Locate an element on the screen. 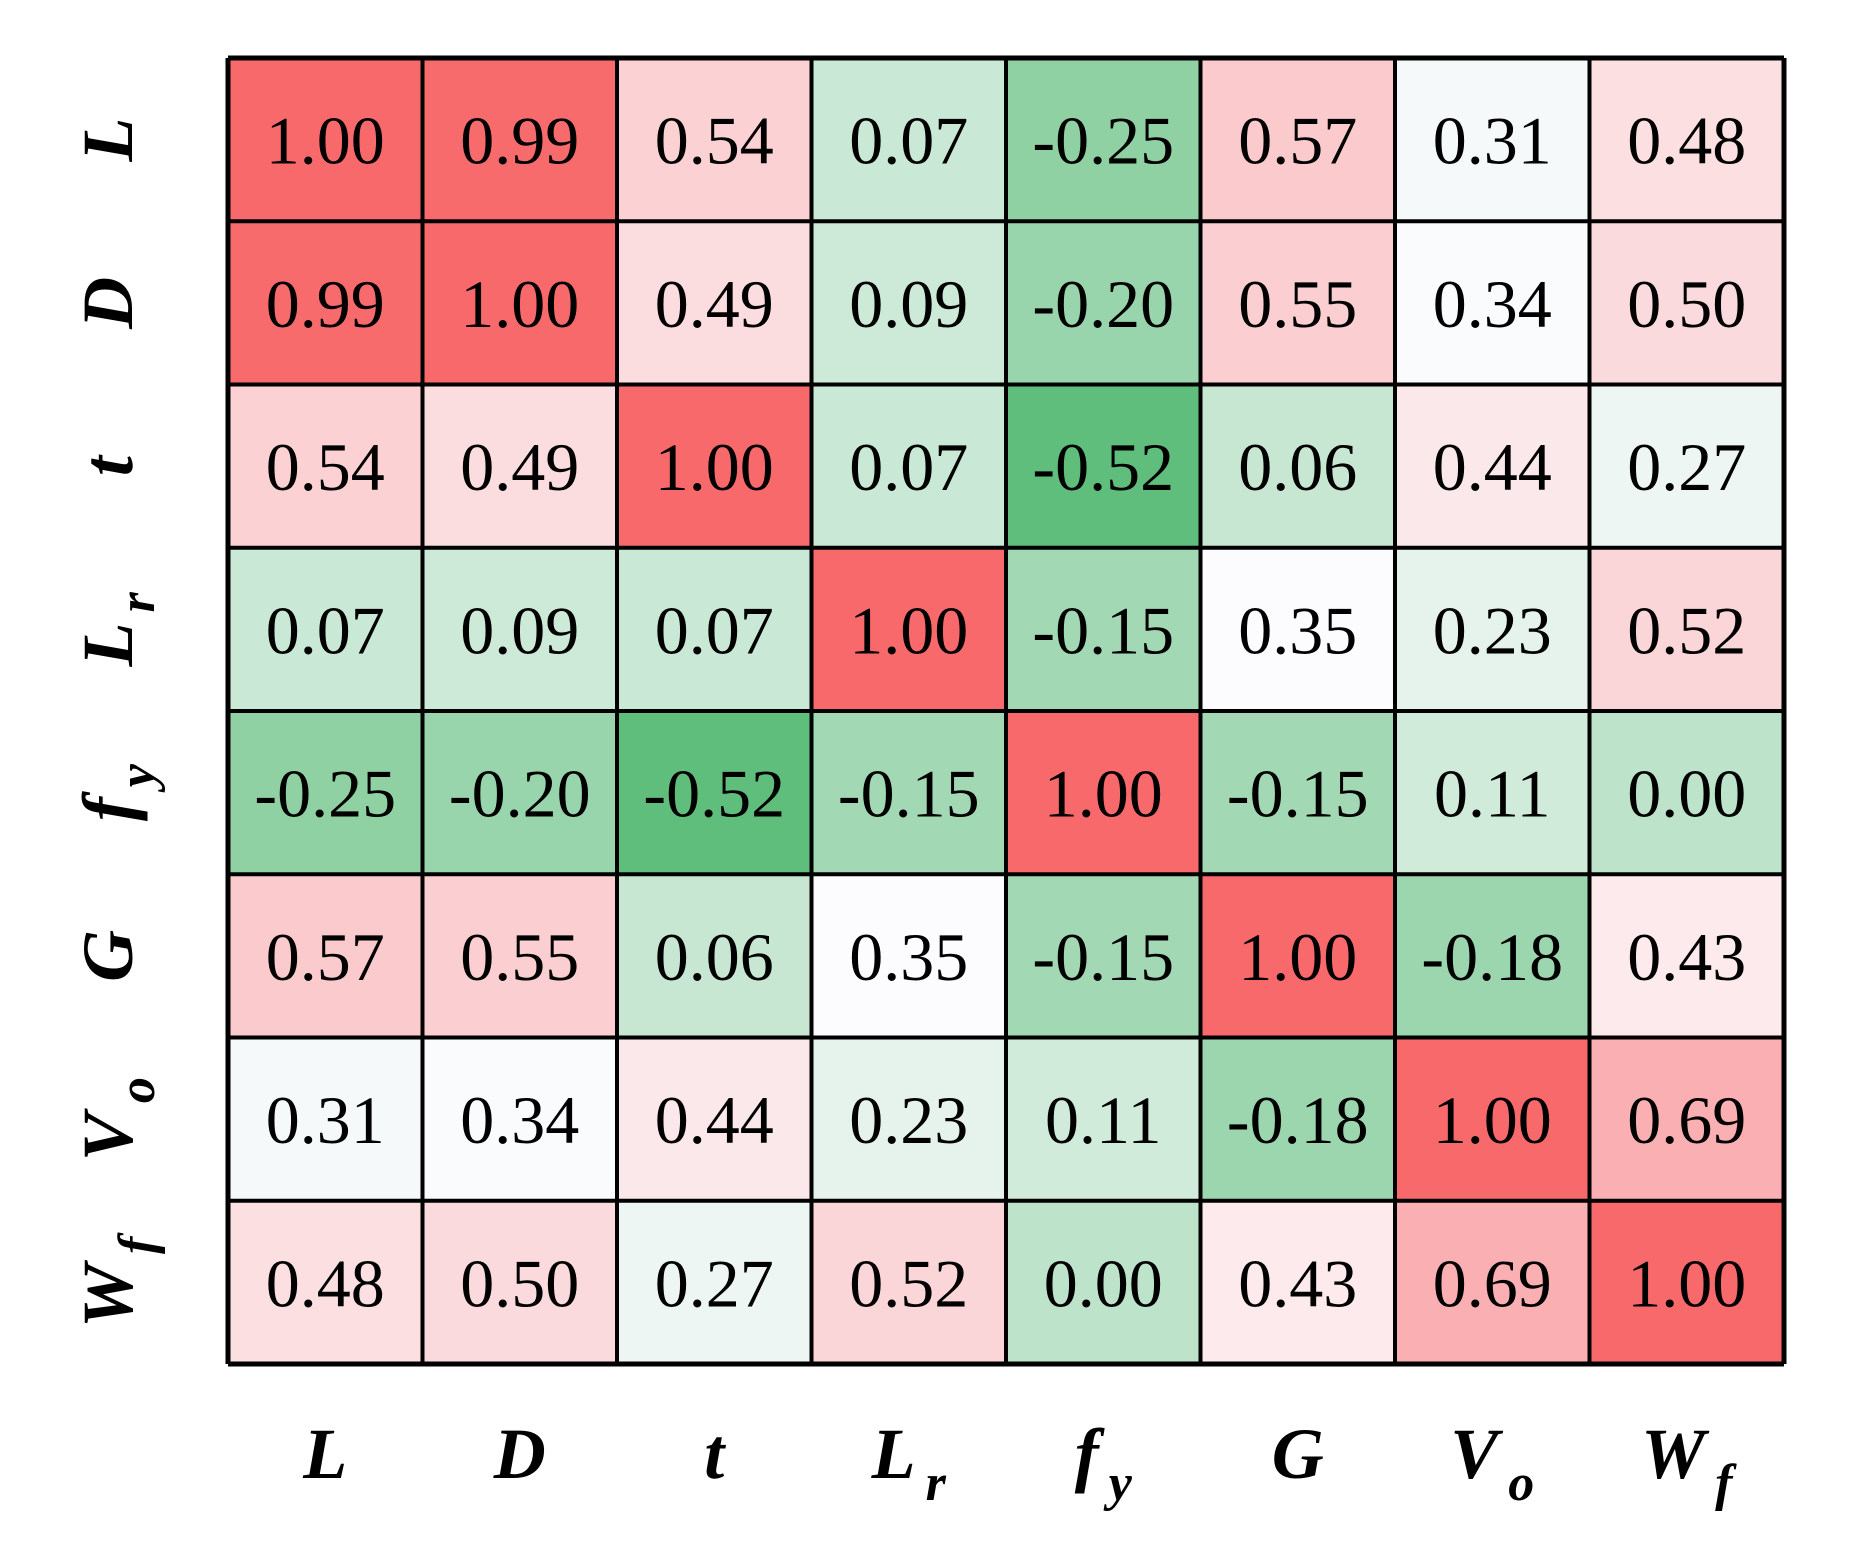  cell-value-label: 0.27 is located at coordinates (714, 1283).